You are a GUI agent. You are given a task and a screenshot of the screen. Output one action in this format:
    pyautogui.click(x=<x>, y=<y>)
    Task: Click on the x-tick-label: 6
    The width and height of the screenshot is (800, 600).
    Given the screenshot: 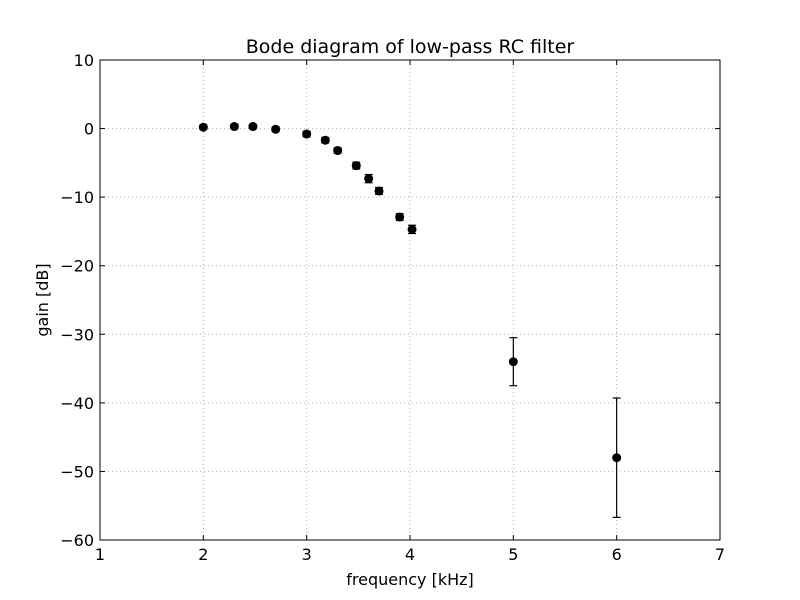 What is the action you would take?
    pyautogui.click(x=617, y=554)
    